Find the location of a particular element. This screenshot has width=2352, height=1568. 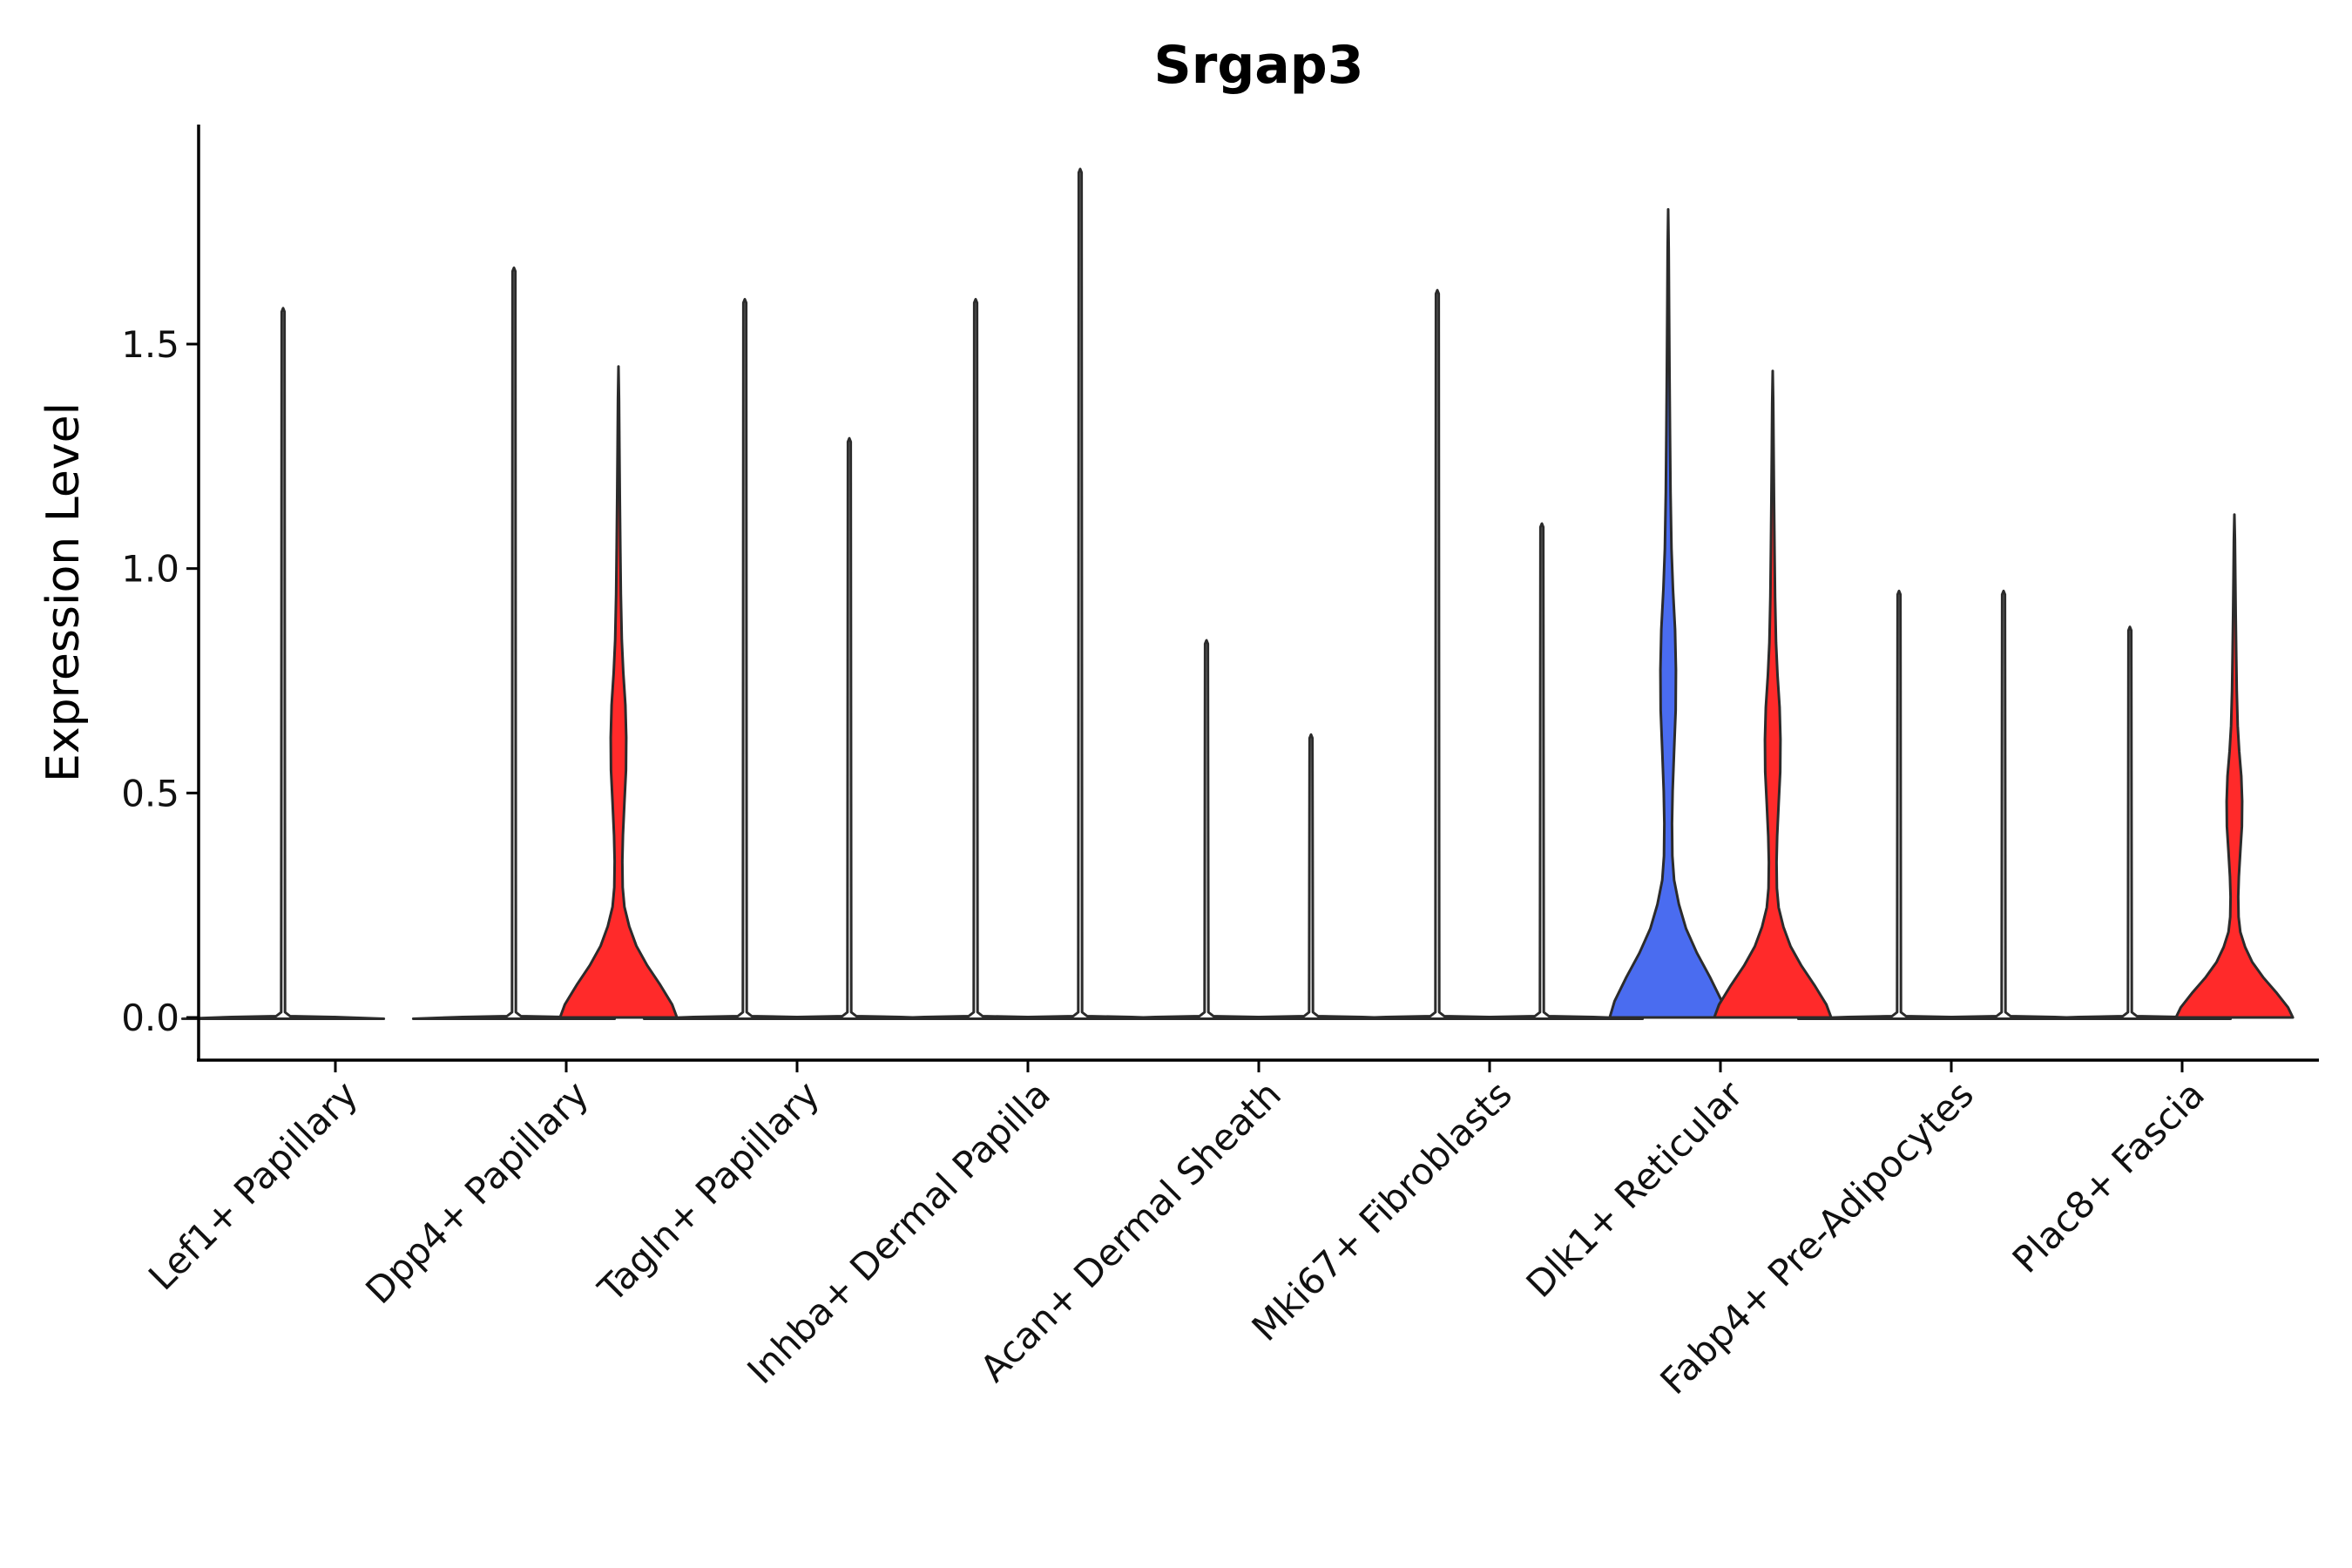

y-tick-label: 0.0 is located at coordinates (150, 1018).